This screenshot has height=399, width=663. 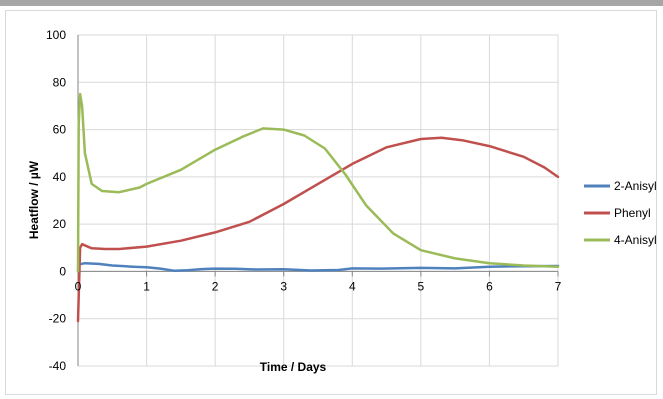 What do you see at coordinates (60, 224) in the screenshot?
I see `y-tick-label: 20` at bounding box center [60, 224].